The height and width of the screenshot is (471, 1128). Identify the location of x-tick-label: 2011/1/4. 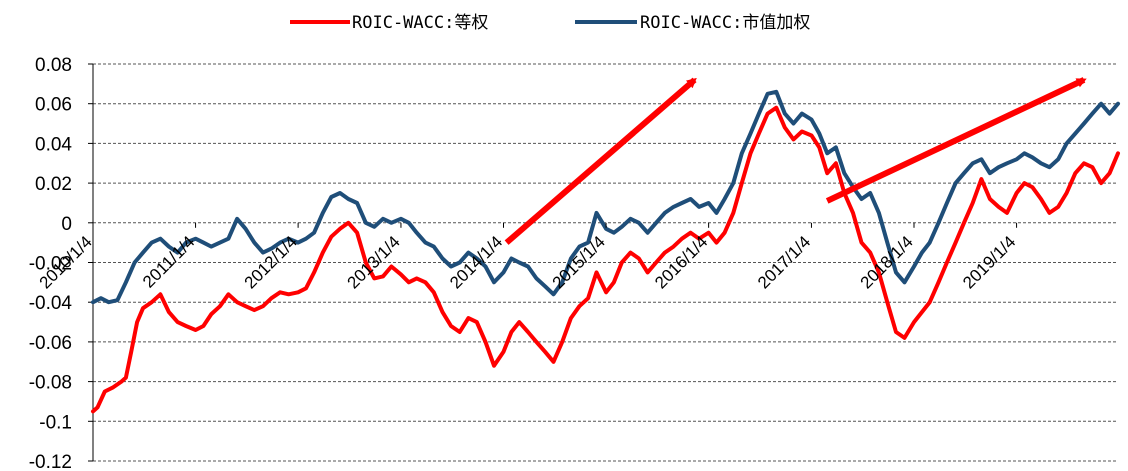
(168, 261).